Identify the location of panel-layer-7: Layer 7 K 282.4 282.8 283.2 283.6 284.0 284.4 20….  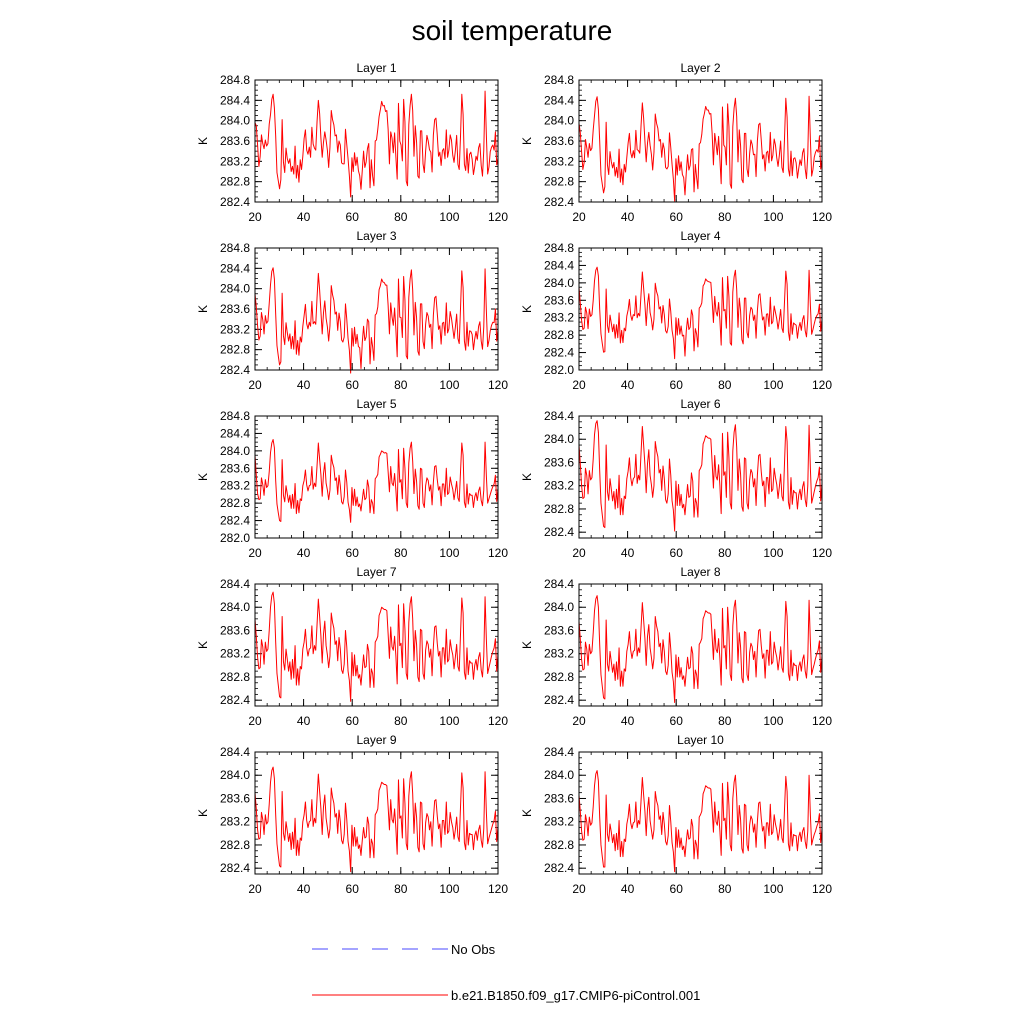
(352, 646).